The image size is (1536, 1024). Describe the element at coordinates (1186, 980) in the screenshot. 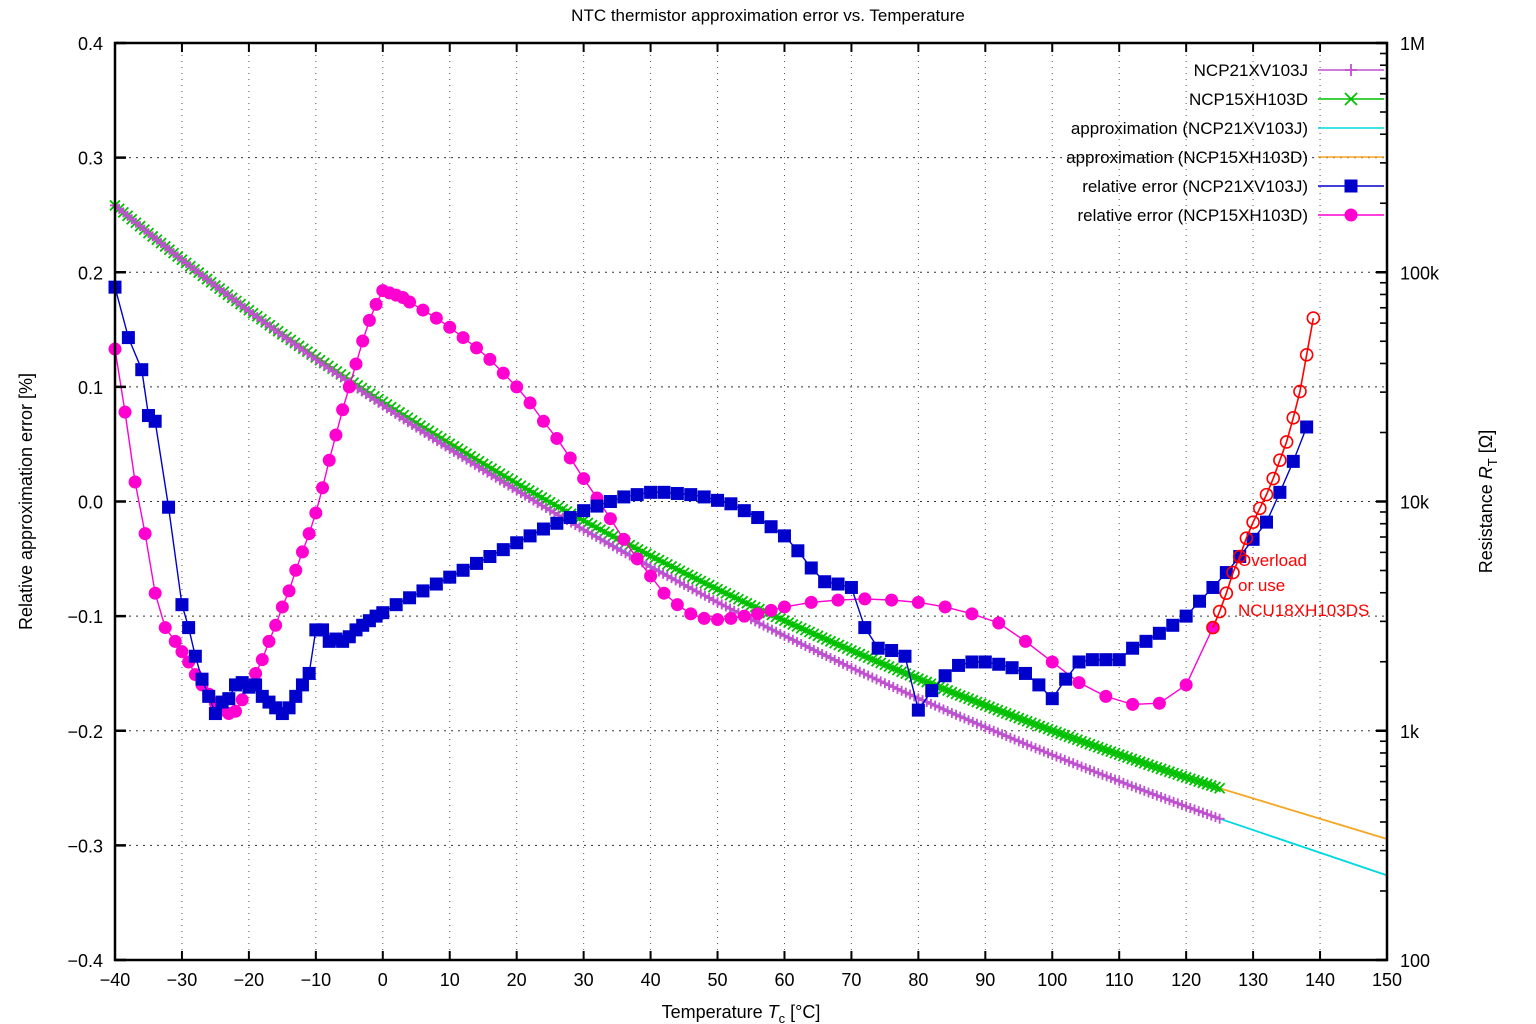

I see `x-tick-label: 120` at that location.